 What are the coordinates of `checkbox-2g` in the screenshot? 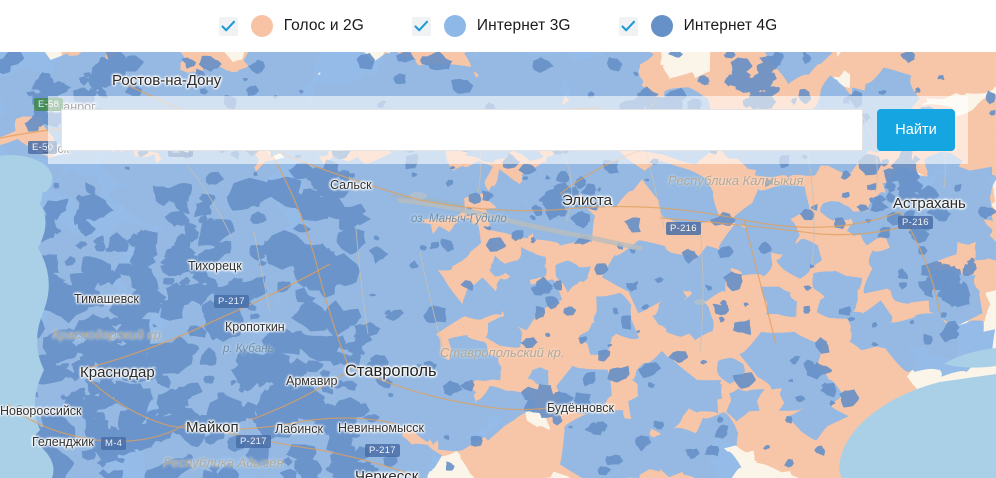 It's located at (228, 26).